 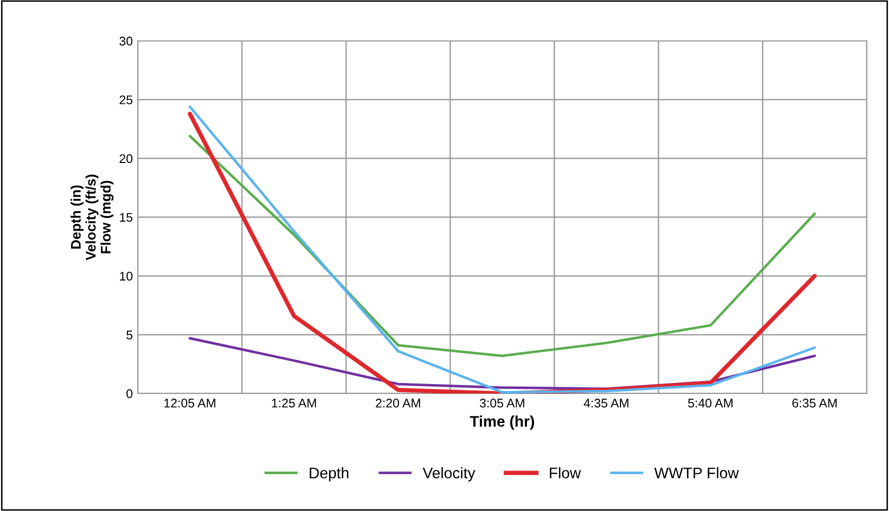 I want to click on x-tick-label: 1:25 AM, so click(x=294, y=403).